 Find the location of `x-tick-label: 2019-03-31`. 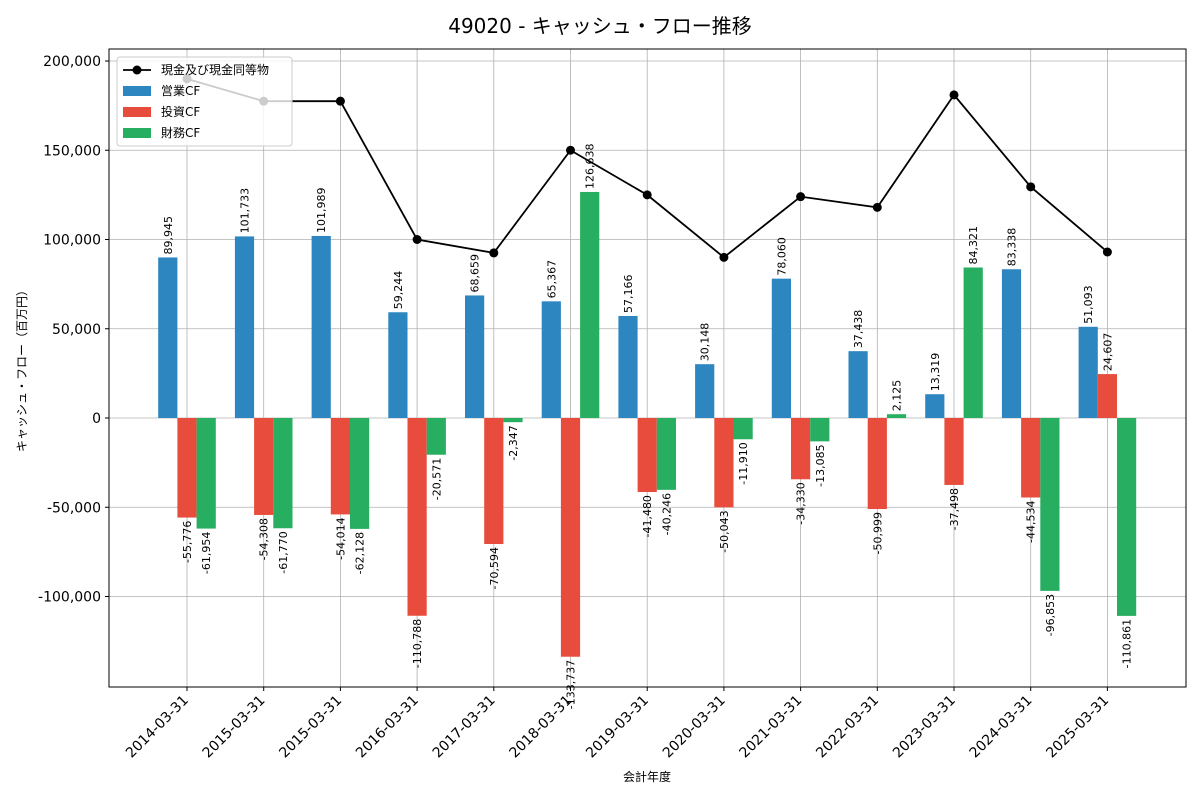

x-tick-label: 2019-03-31 is located at coordinates (617, 727).